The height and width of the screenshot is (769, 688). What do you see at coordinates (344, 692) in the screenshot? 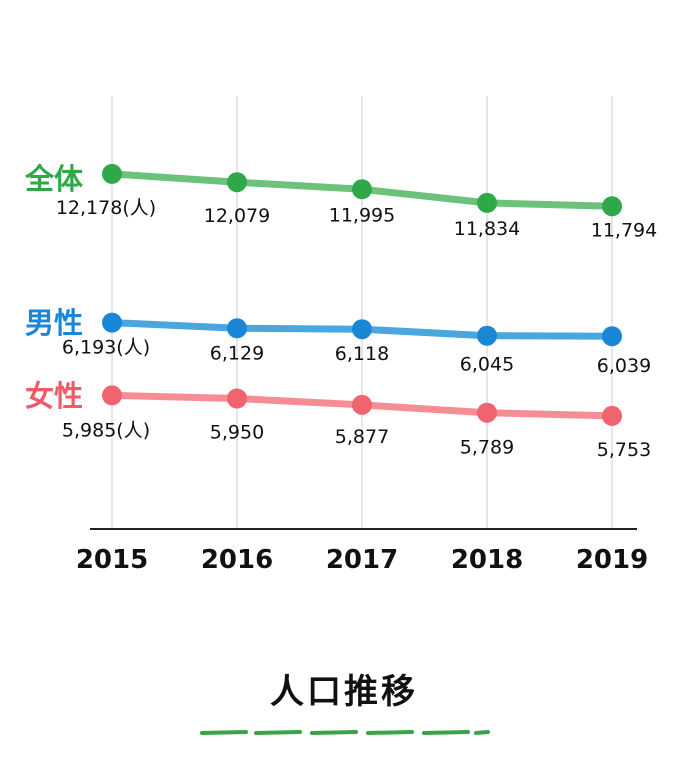
I see `chart-title: 人口推移` at bounding box center [344, 692].